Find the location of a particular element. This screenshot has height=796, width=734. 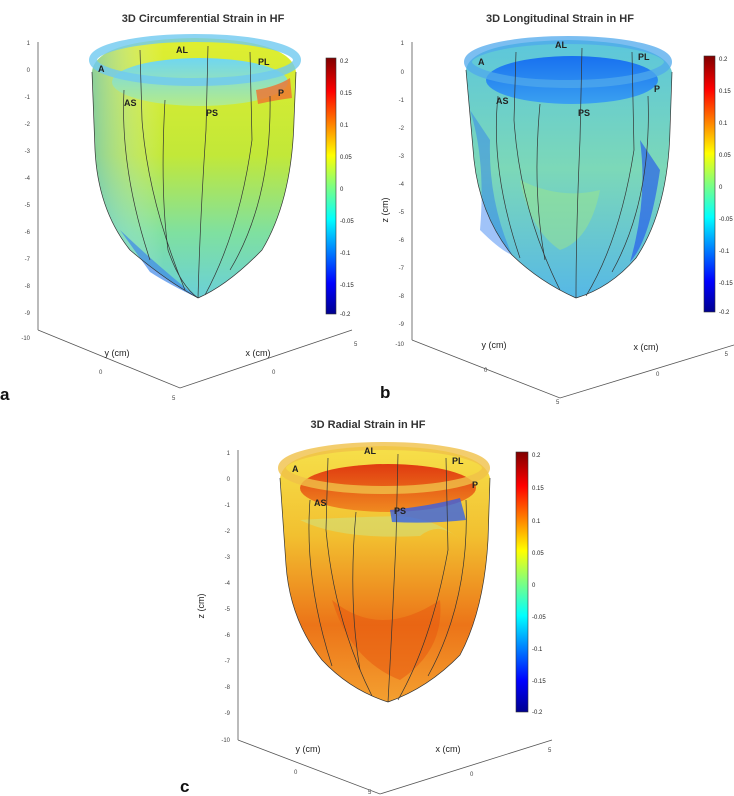

panel-c-y-tick: 0 is located at coordinates (296, 773).